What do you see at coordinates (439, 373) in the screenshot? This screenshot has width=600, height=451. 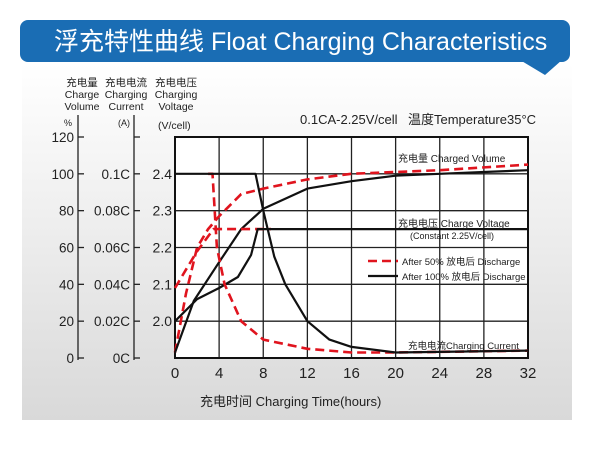 I see `x-tick-label: 24` at bounding box center [439, 373].